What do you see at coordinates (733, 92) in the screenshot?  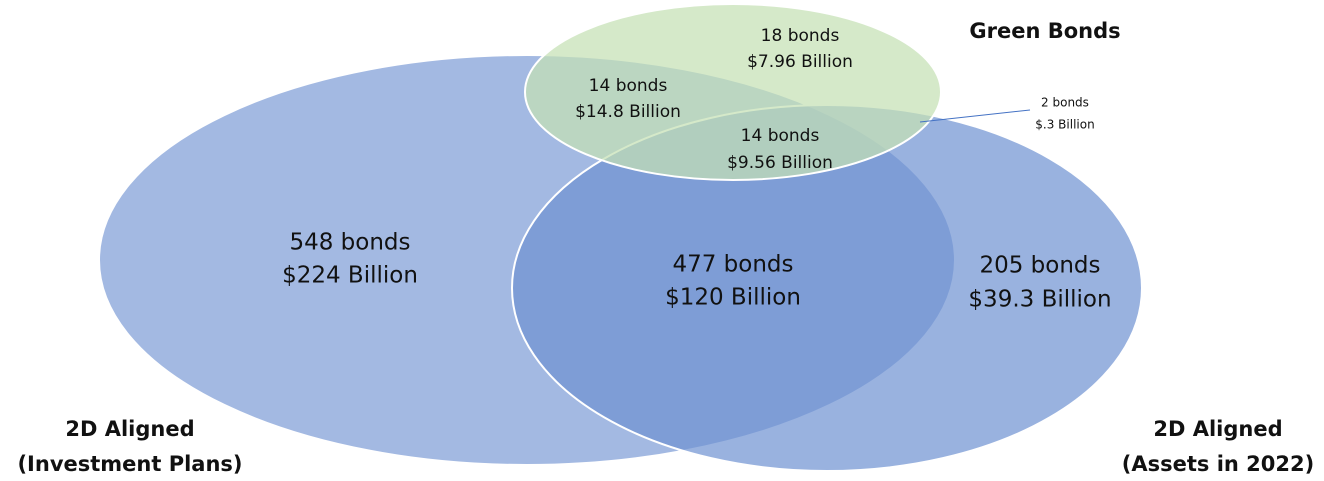 I see `set-green-bonds` at bounding box center [733, 92].